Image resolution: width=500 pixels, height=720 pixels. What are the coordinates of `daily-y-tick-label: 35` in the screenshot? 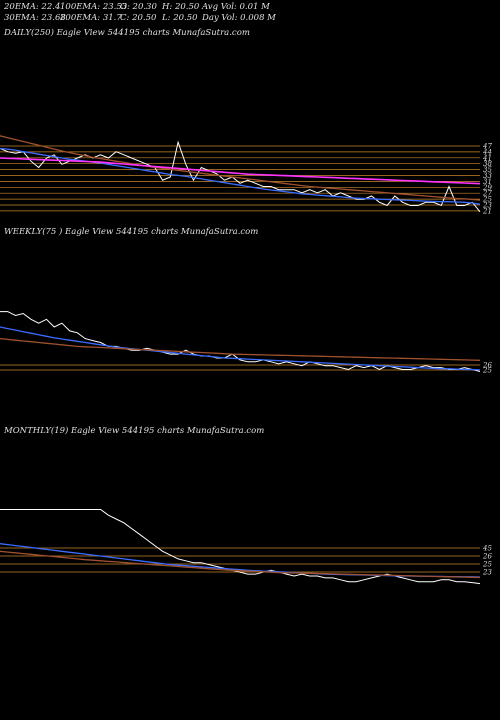 It's located at (487, 170).